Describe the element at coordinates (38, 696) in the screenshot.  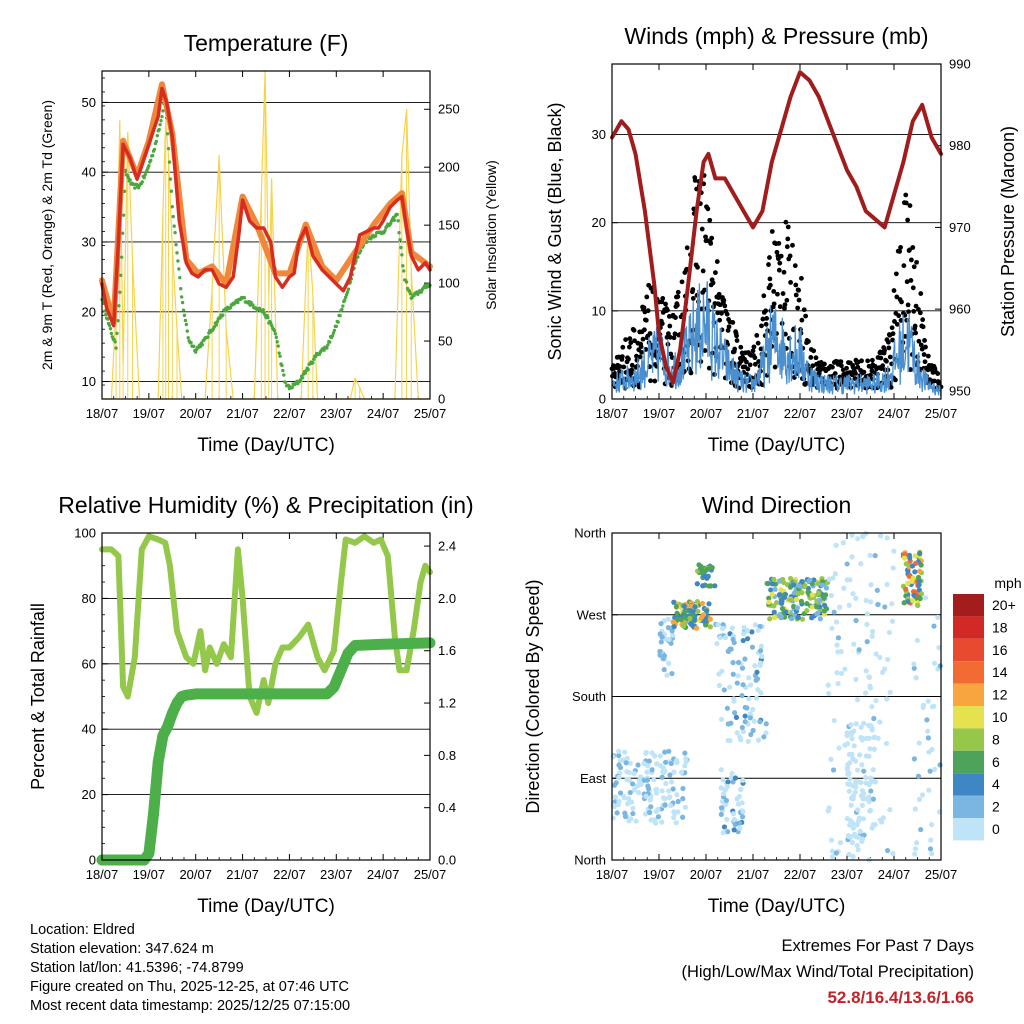
I see `y-axis-label: Percent & Total Rainfall` at that location.